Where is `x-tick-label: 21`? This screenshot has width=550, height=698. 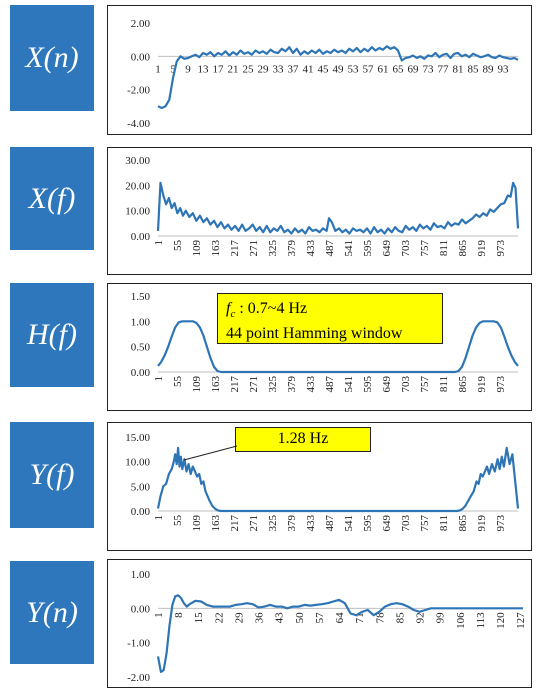 x-tick-label: 21 is located at coordinates (233, 69).